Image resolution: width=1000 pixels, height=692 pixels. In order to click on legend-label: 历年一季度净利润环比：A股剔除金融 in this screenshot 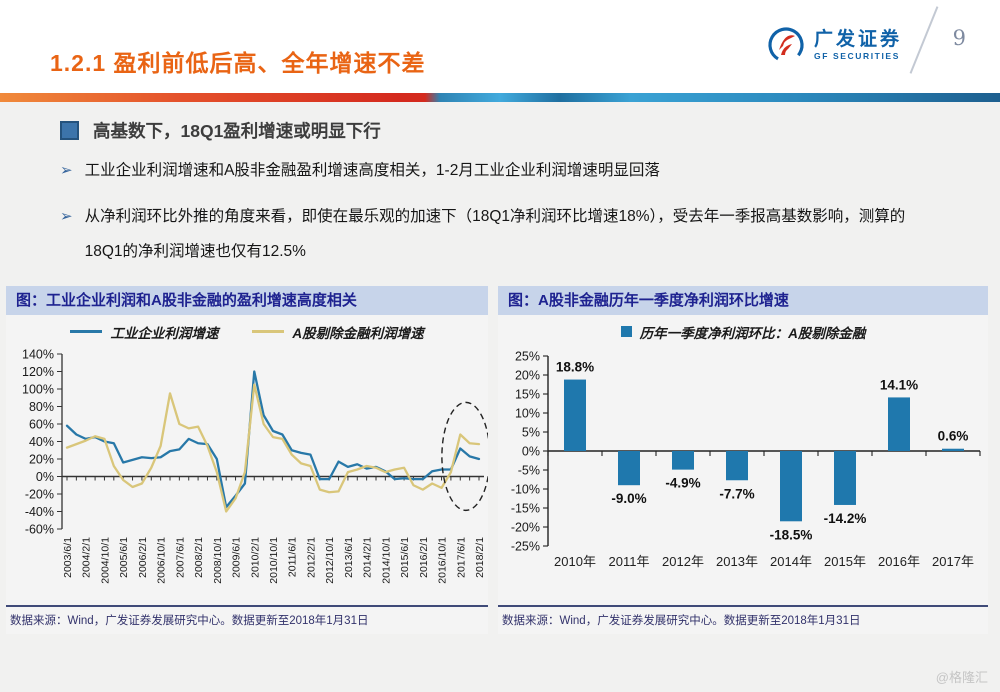, I will do `click(752, 333)`.